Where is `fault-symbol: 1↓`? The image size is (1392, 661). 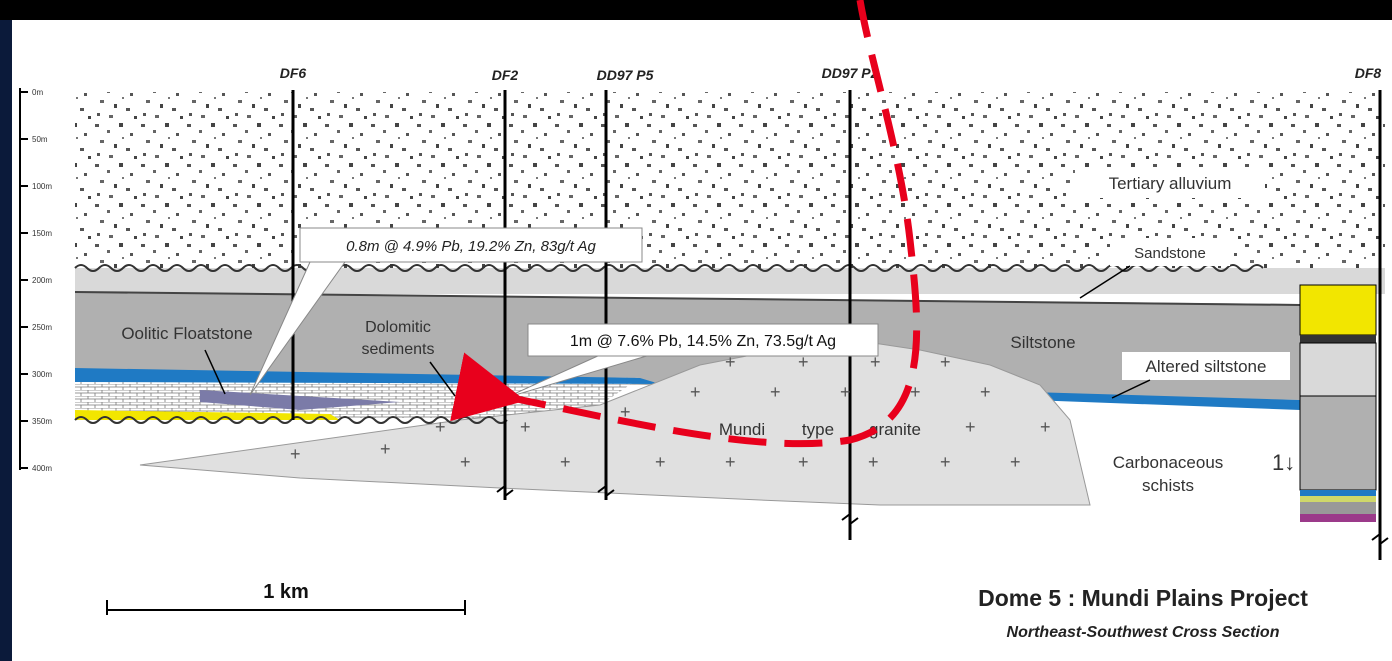 fault-symbol: 1↓ is located at coordinates (1283, 462).